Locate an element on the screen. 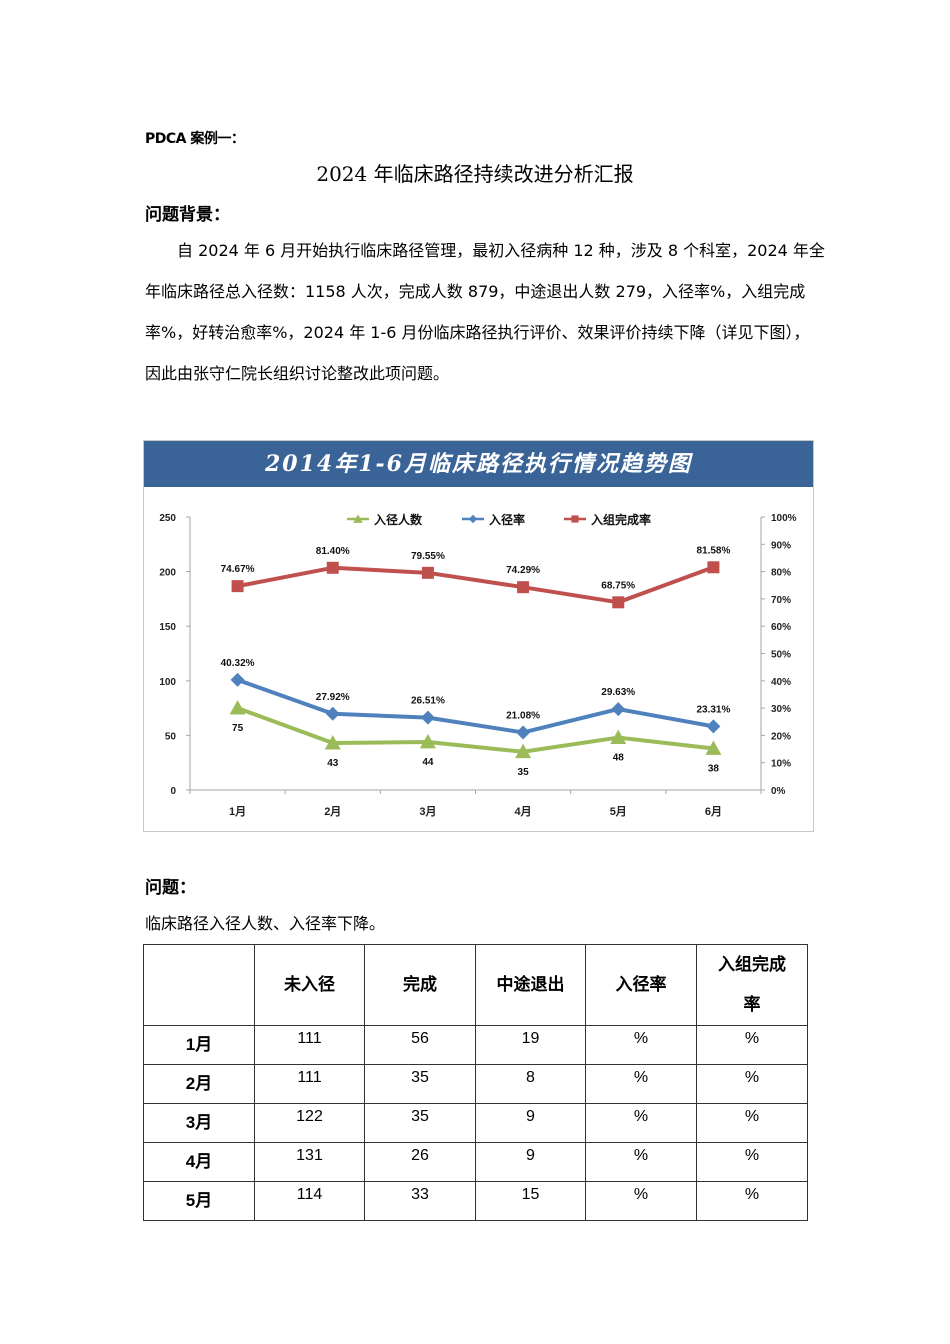 The image size is (950, 1344). right-axis-tick: 70% is located at coordinates (781, 600).